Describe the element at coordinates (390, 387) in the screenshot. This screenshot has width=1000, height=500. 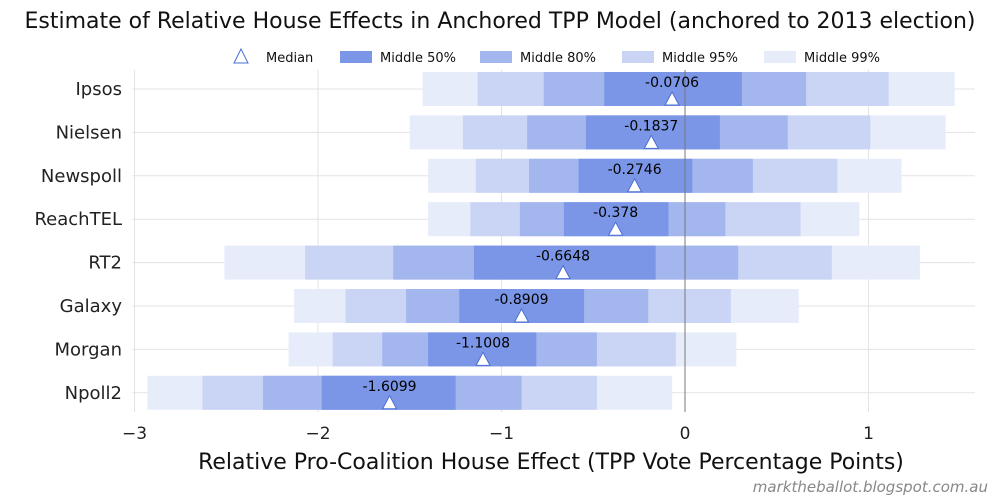
I see `median-value-npoll2: -1.6099` at that location.